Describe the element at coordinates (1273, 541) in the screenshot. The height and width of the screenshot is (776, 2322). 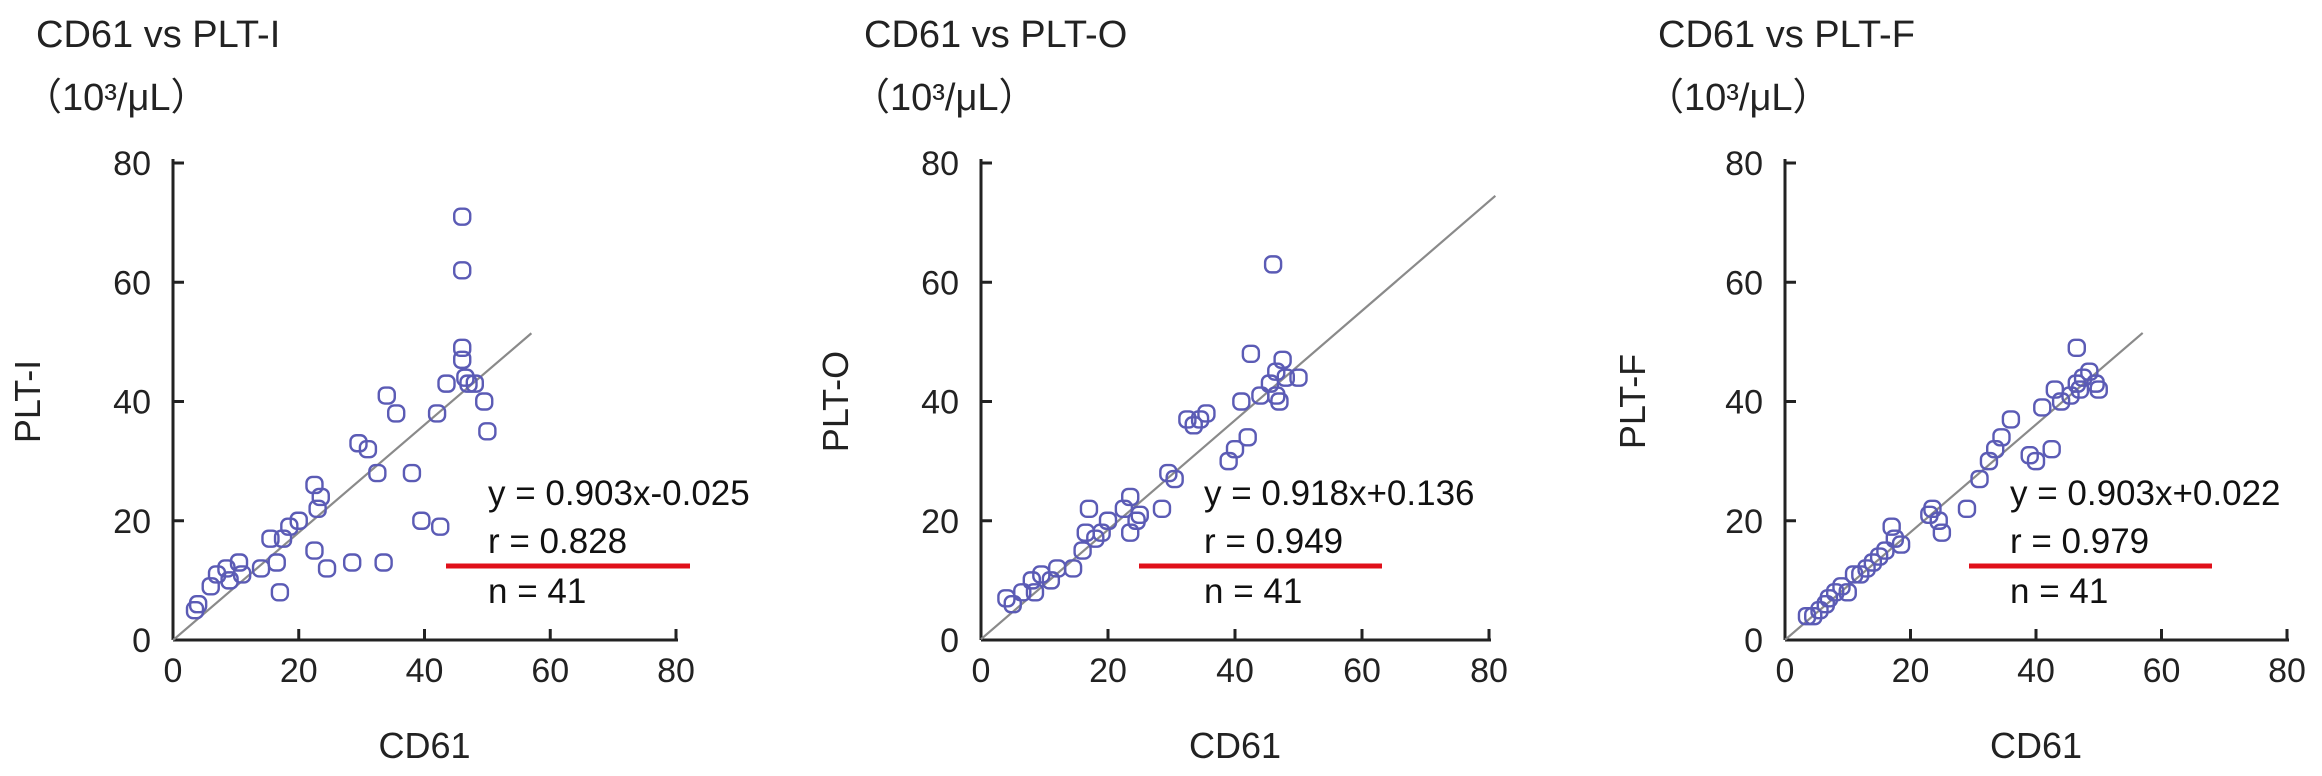
I see `correlation-coefficient: r = 0.949` at that location.